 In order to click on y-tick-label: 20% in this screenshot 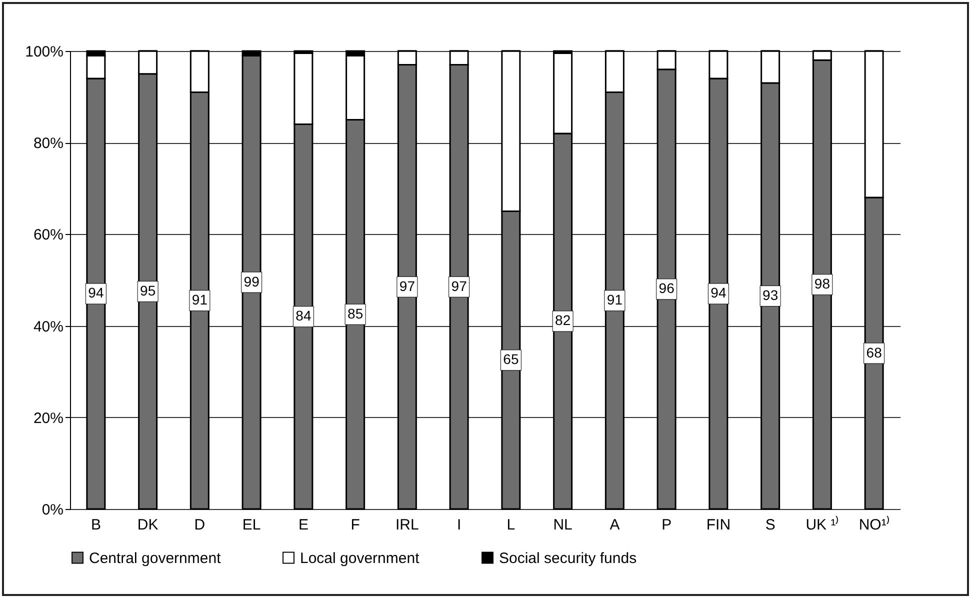, I will do `click(48, 418)`.